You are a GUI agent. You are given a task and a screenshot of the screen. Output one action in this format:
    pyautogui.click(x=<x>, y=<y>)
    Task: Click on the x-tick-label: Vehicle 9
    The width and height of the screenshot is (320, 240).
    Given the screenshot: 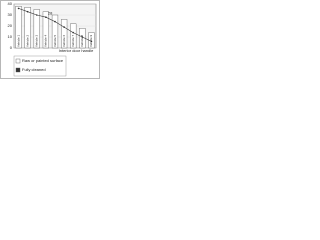 What is the action you would take?
    pyautogui.click(x=91, y=40)
    